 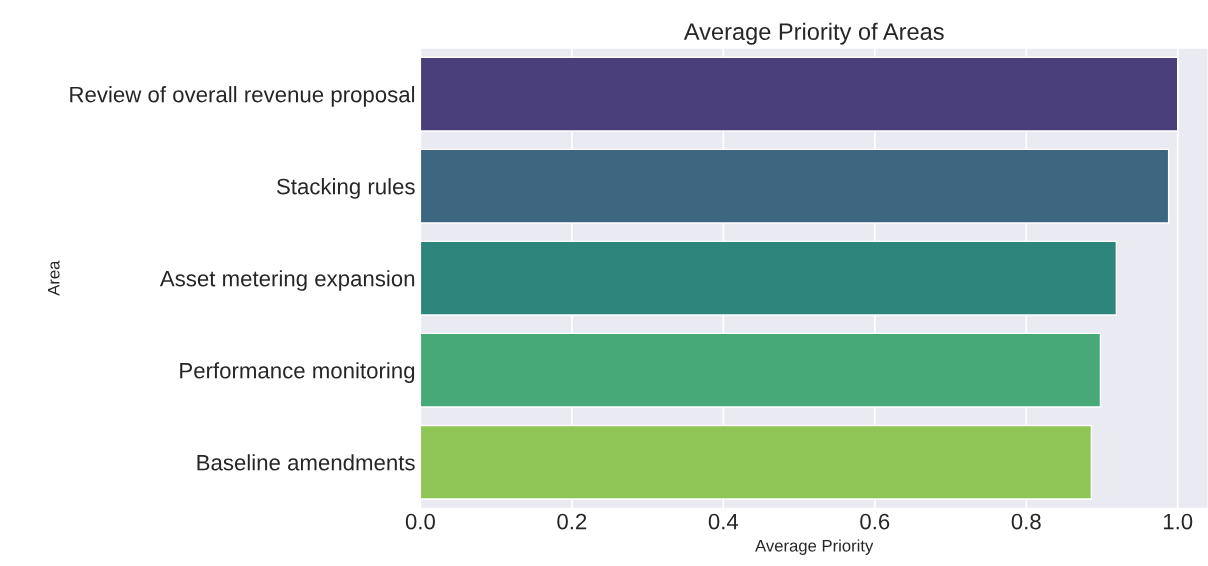 I want to click on y-tick-label: Stacking rules, so click(x=345, y=188).